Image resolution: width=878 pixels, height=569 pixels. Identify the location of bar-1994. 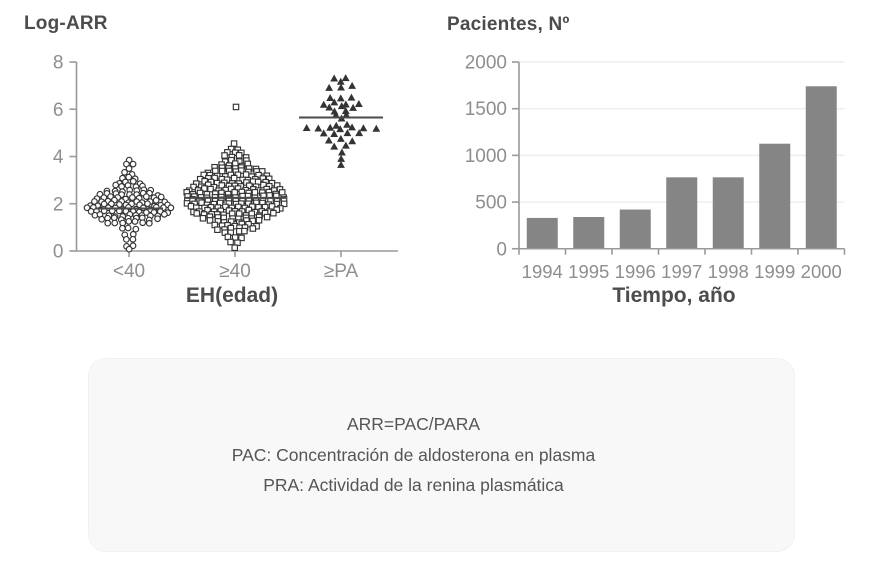
(542, 233).